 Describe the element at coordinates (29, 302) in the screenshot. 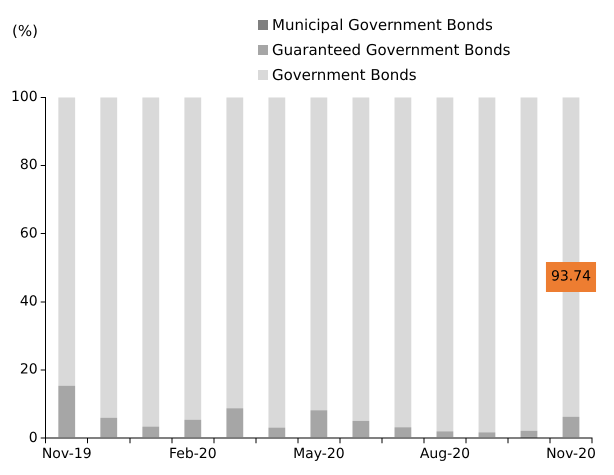

I see `y-tick-label: 40` at that location.